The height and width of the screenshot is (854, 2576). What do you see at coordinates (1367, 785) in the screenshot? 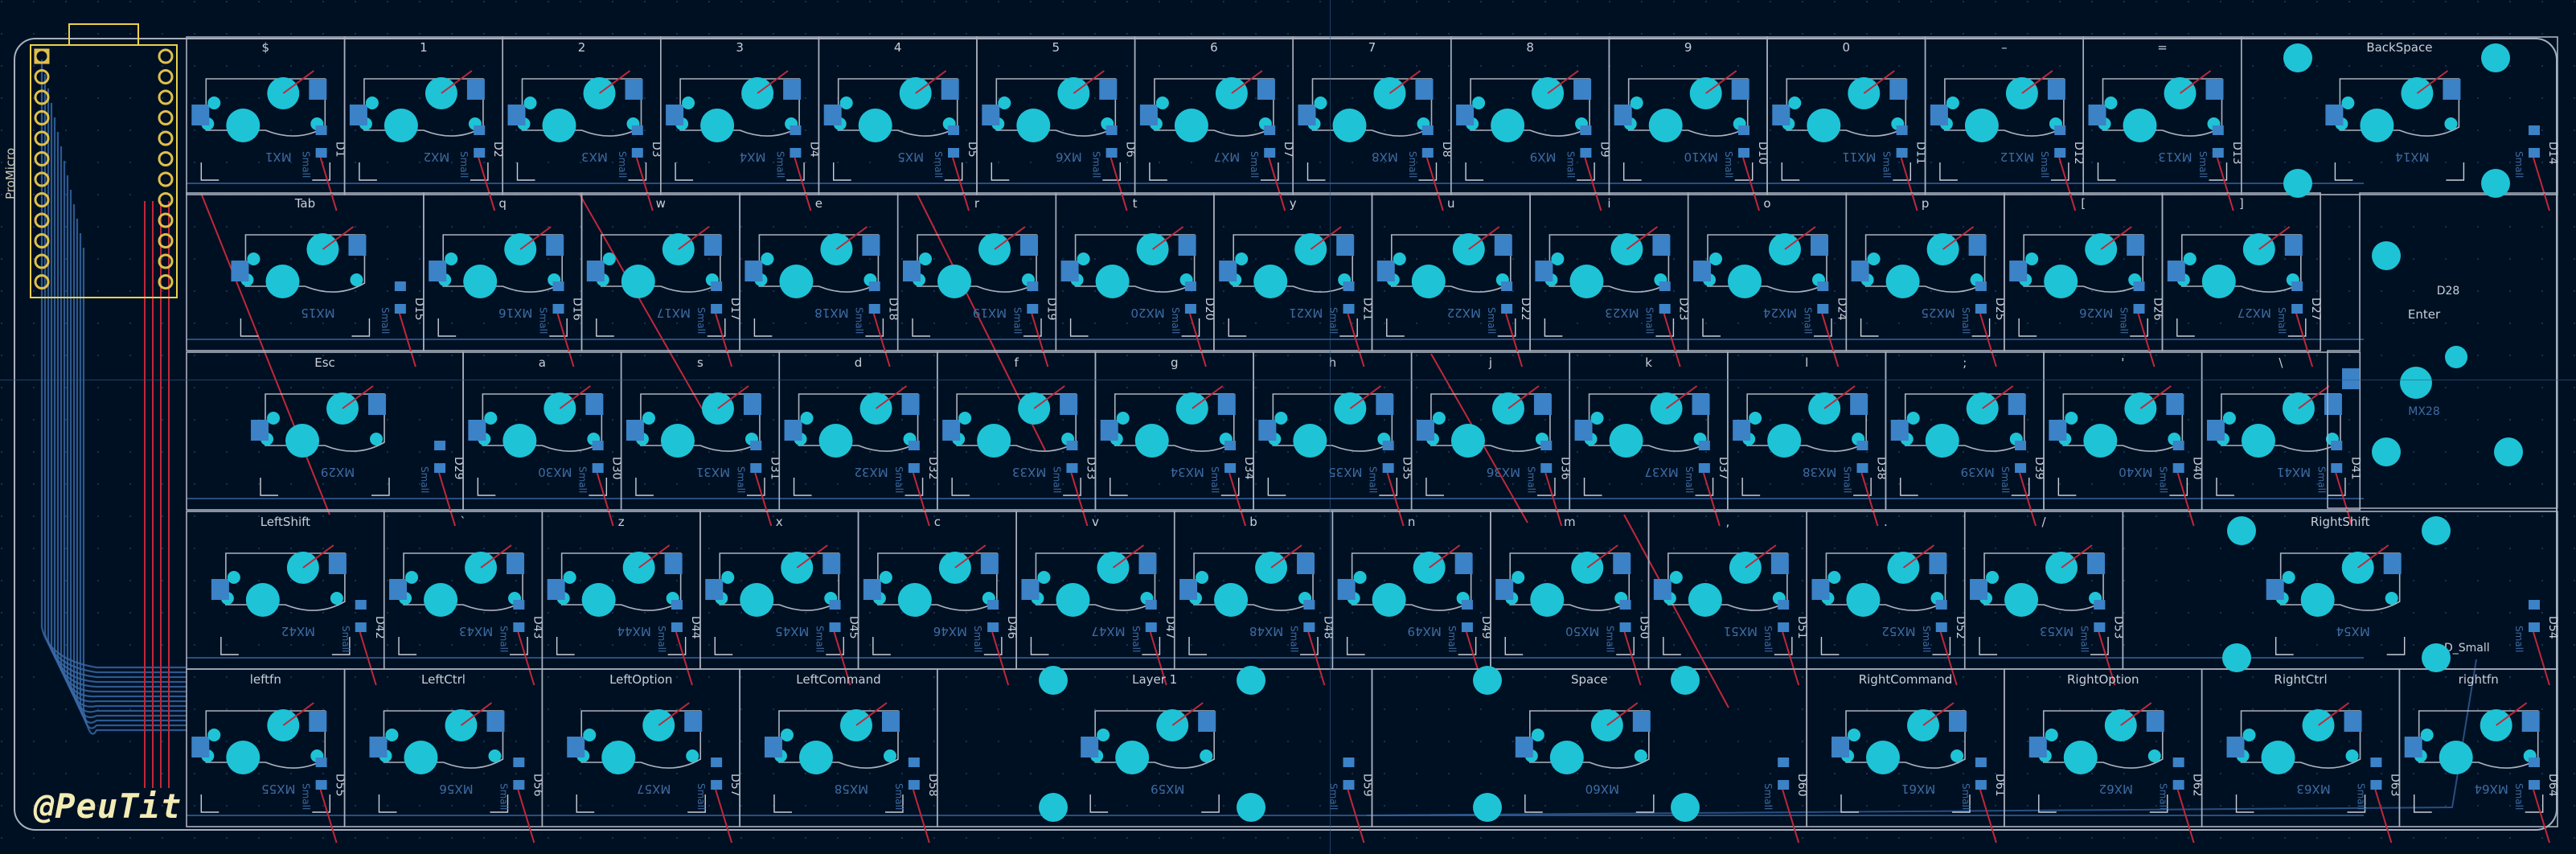
I see `diode-label: D59` at bounding box center [1367, 785].